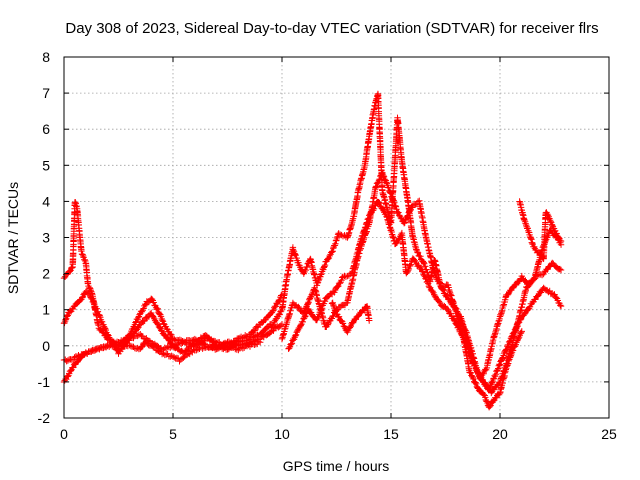  I want to click on y-tick-label: -1, so click(44, 382).